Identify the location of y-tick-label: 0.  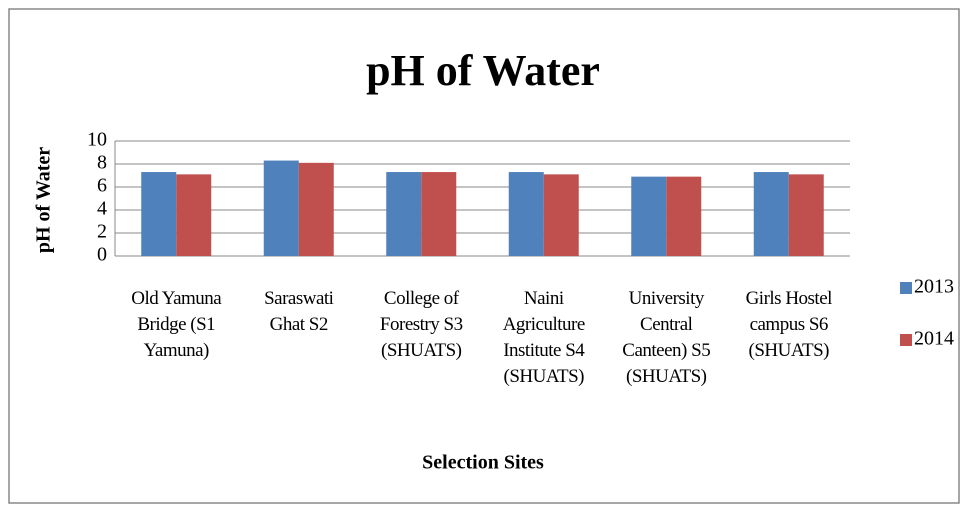
(102, 255).